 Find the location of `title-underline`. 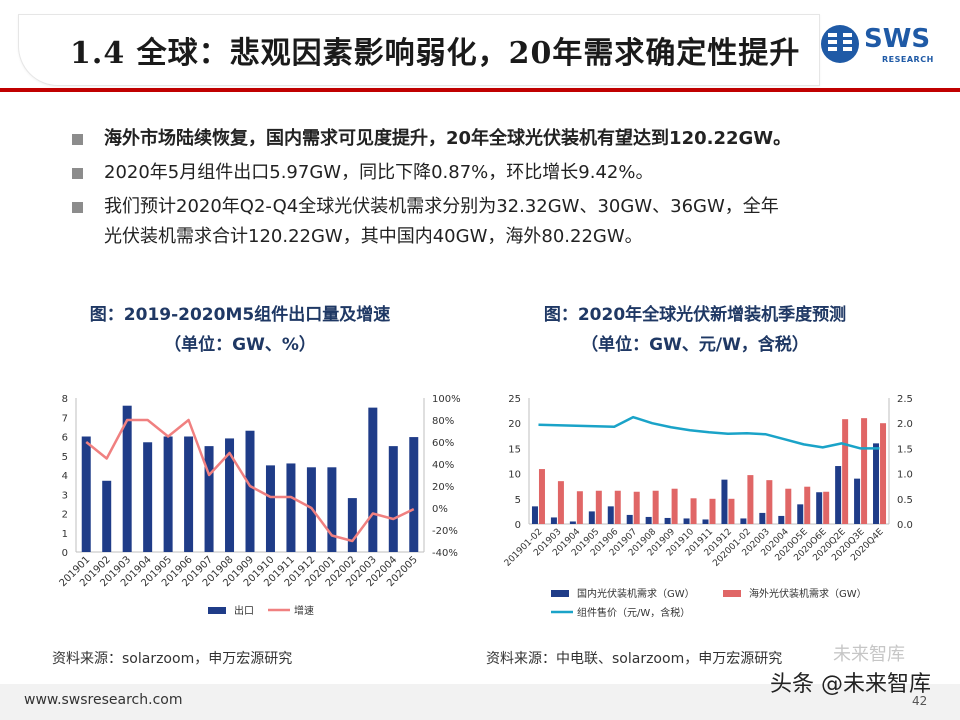

title-underline is located at coordinates (480, 90).